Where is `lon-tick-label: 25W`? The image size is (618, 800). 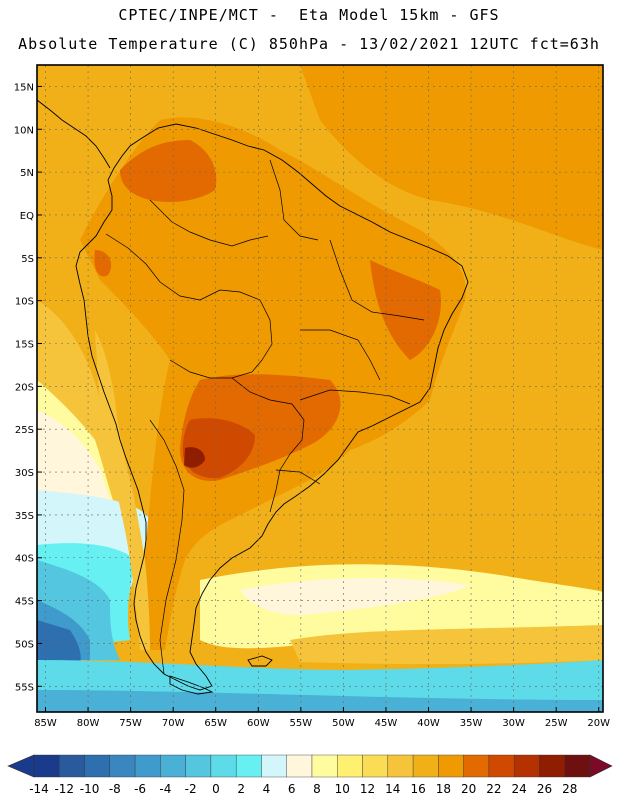 lon-tick-label: 25W is located at coordinates (556, 723).